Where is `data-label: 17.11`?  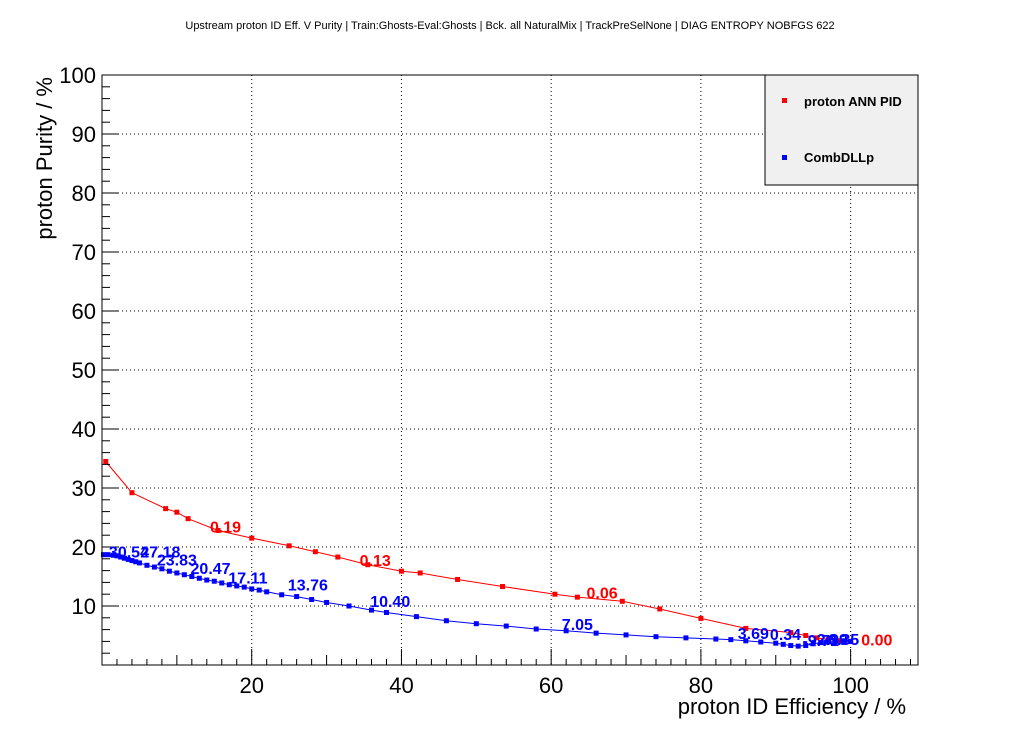 data-label: 17.11 is located at coordinates (247, 579).